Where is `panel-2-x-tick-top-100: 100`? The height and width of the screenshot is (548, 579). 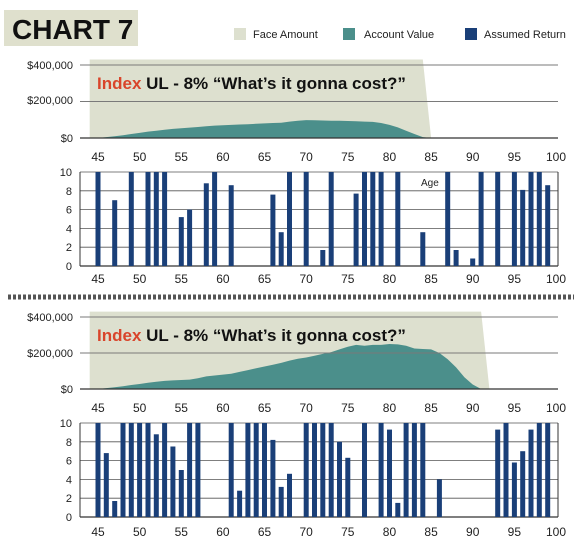 panel-2-x-tick-top-100: 100 is located at coordinates (556, 408).